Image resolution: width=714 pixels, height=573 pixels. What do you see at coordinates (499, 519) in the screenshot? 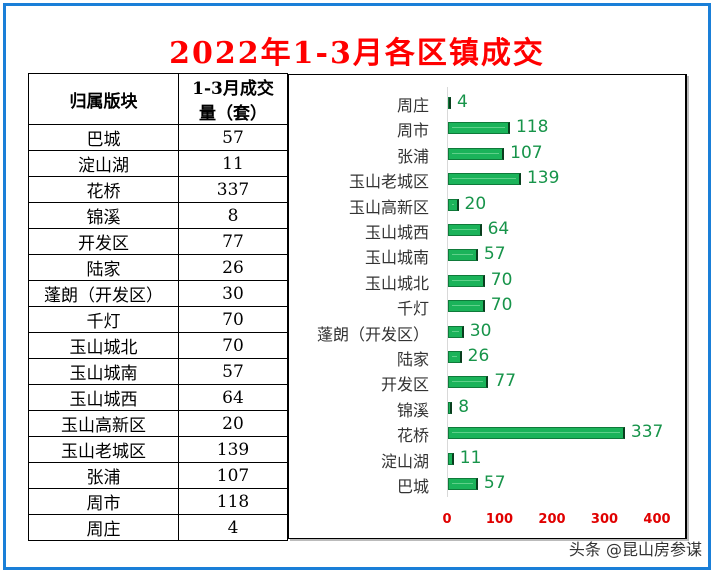
I see `x-tick-label: 100` at bounding box center [499, 519].